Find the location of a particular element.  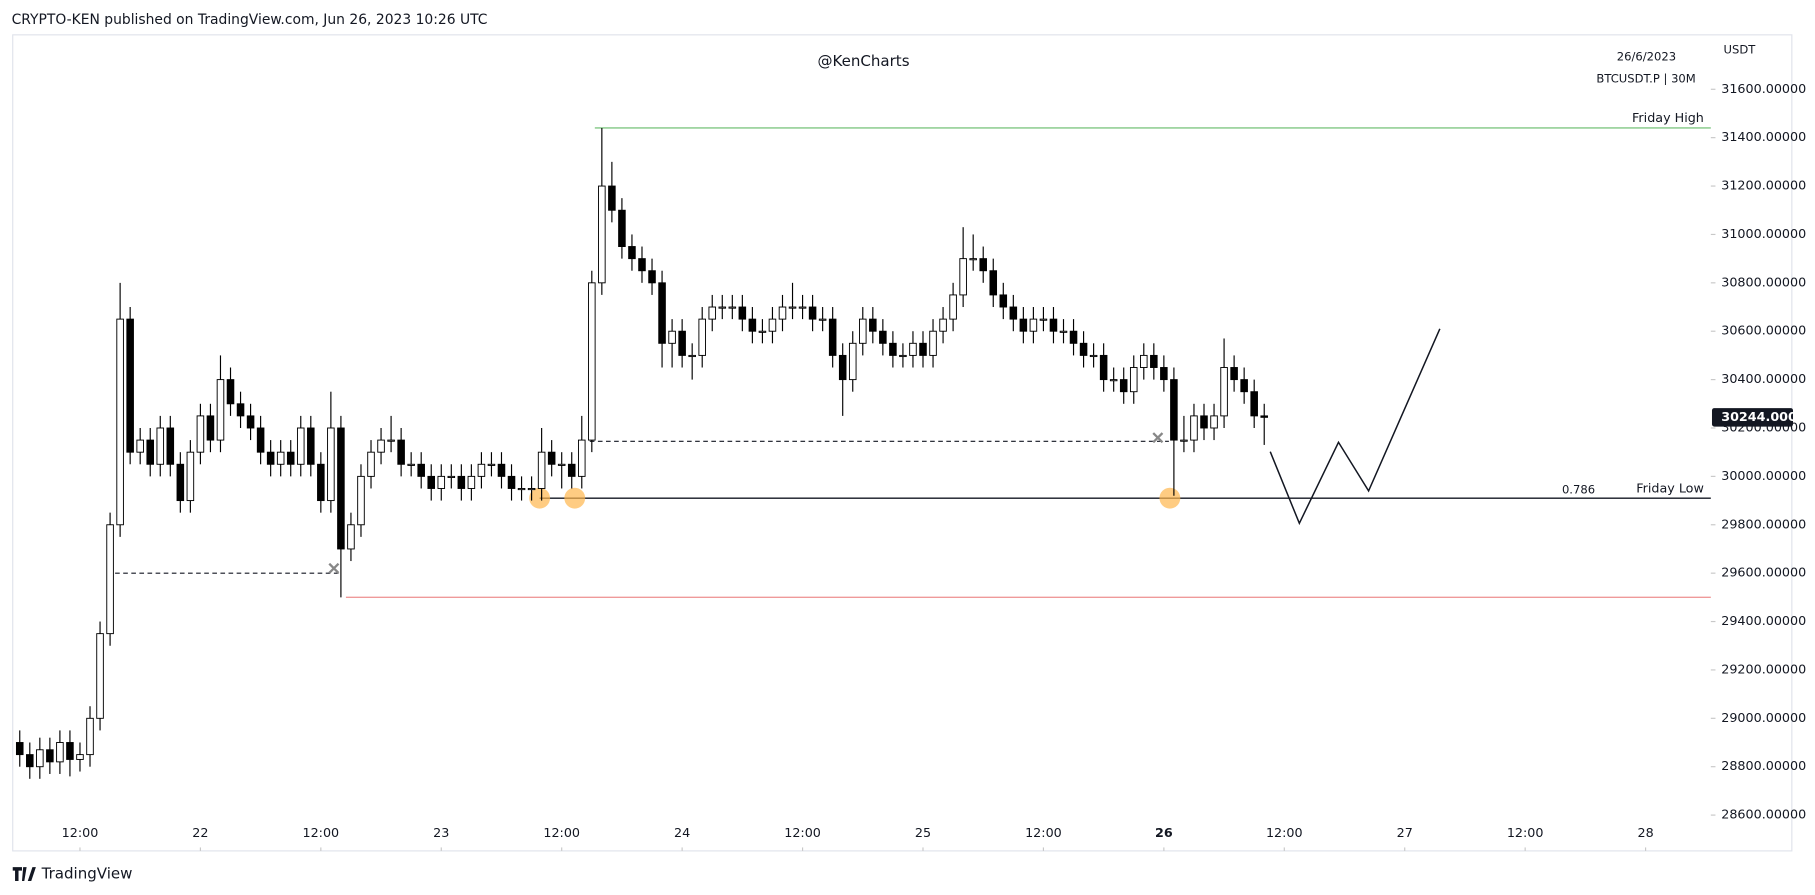

x-tick-label: 27 is located at coordinates (1405, 833).